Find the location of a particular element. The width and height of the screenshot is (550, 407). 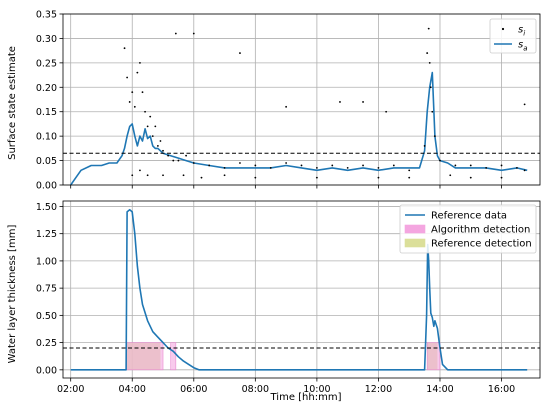

y-tick-label: 0.50 is located at coordinates (46, 316).